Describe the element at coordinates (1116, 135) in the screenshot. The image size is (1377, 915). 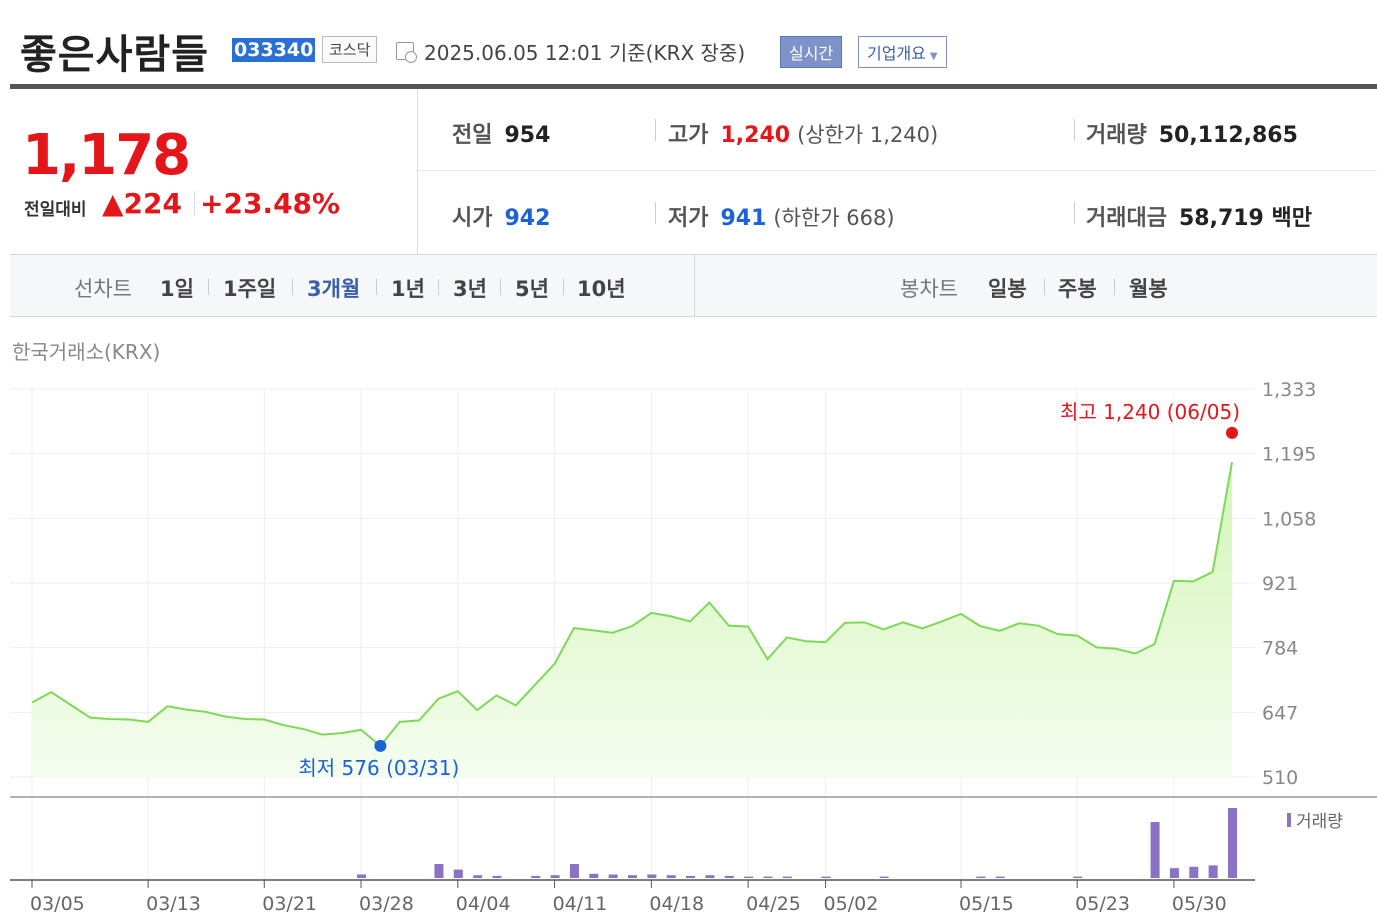
I see `stat-volume-label: 거래량` at that location.